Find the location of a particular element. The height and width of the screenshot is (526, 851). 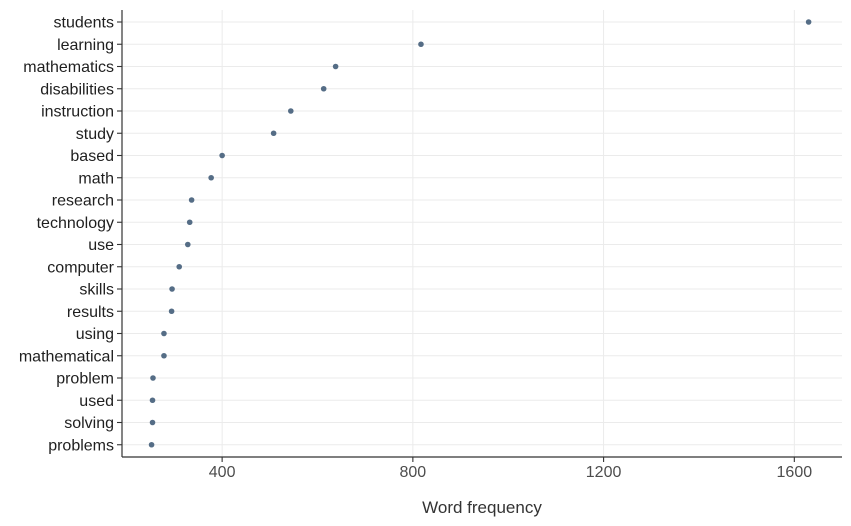

y-tick-label: based is located at coordinates (92, 156).